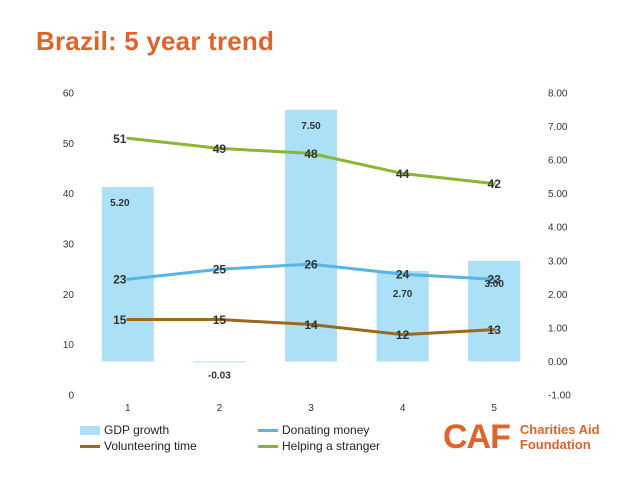  Describe the element at coordinates (219, 375) in the screenshot. I see `label-gdp-growth-2: -0.03` at that location.